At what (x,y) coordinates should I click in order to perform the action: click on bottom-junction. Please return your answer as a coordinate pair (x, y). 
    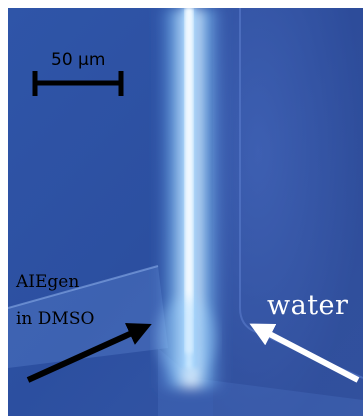
    Looking at the image, I should click on (260, 382).